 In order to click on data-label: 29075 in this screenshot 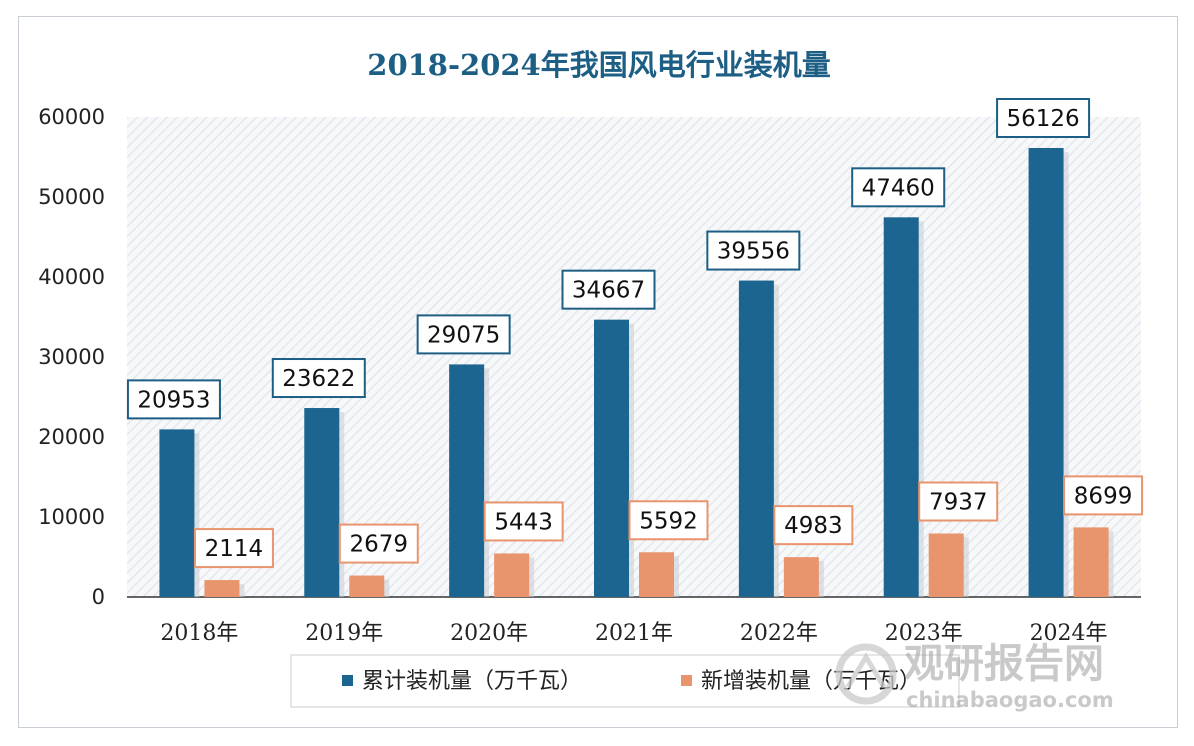, I will do `click(463, 335)`.